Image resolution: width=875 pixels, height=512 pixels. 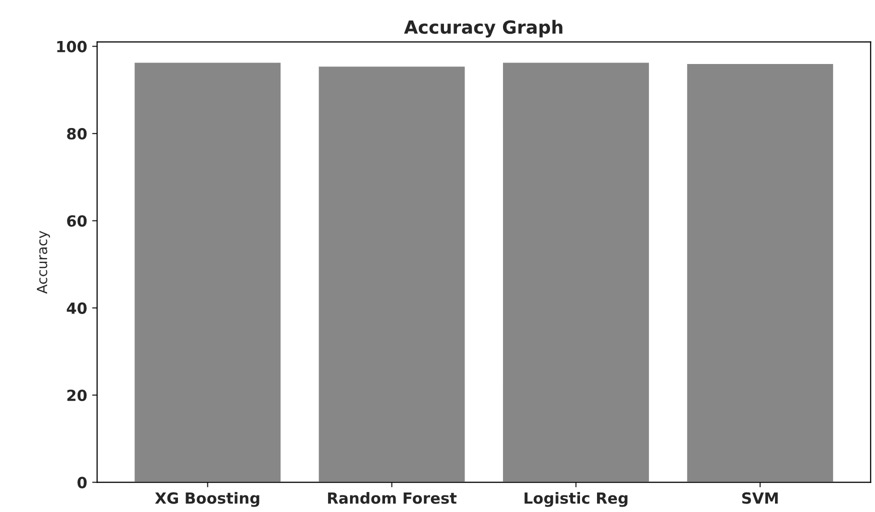 I want to click on y-tick-label: 20, so click(x=77, y=396).